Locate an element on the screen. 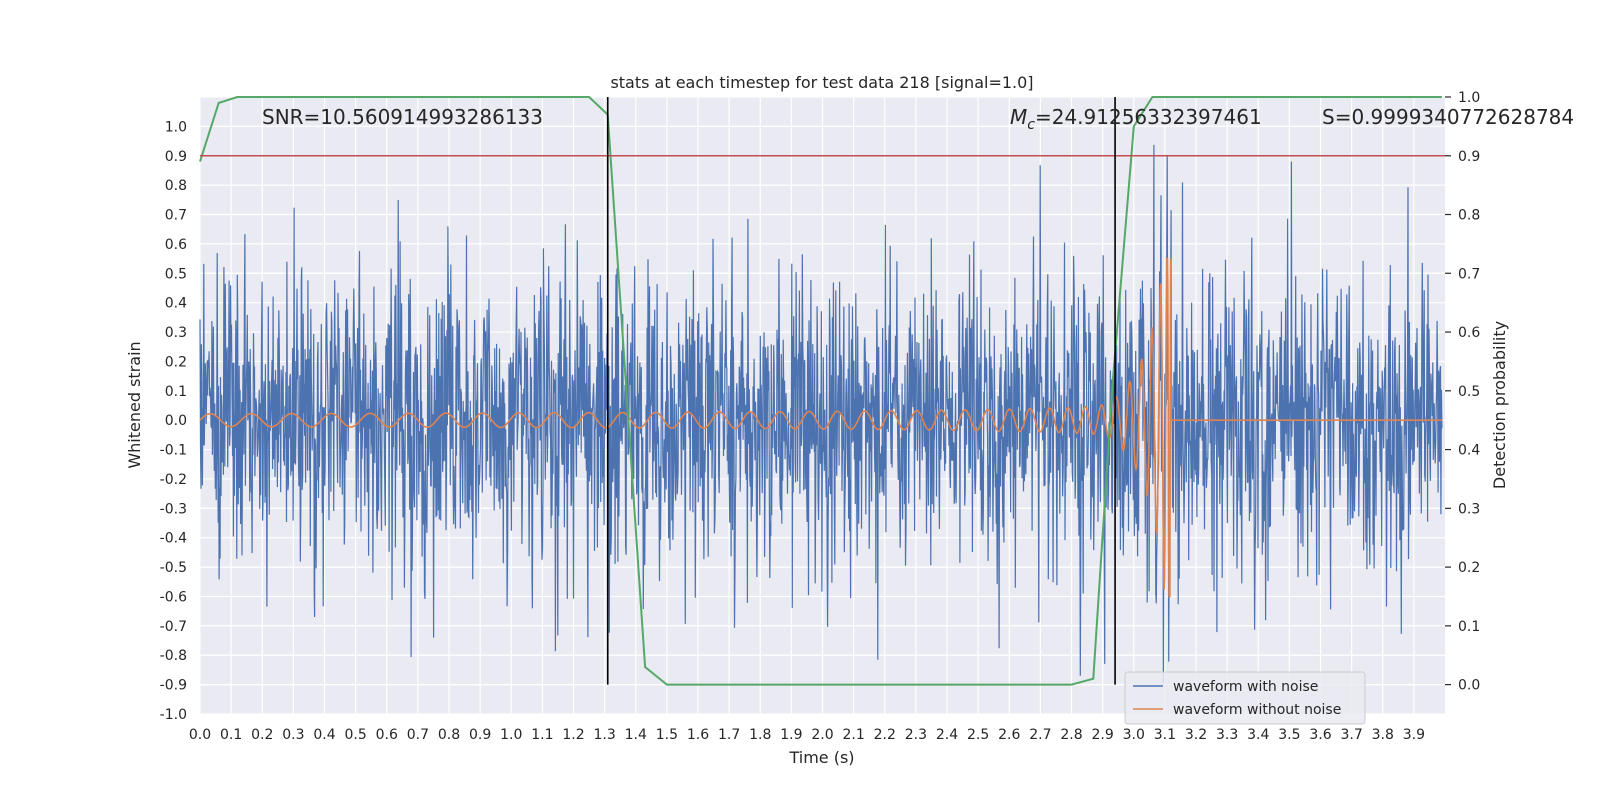 The width and height of the screenshot is (1600, 800). x-tick-label: 0.5 is located at coordinates (355, 735).